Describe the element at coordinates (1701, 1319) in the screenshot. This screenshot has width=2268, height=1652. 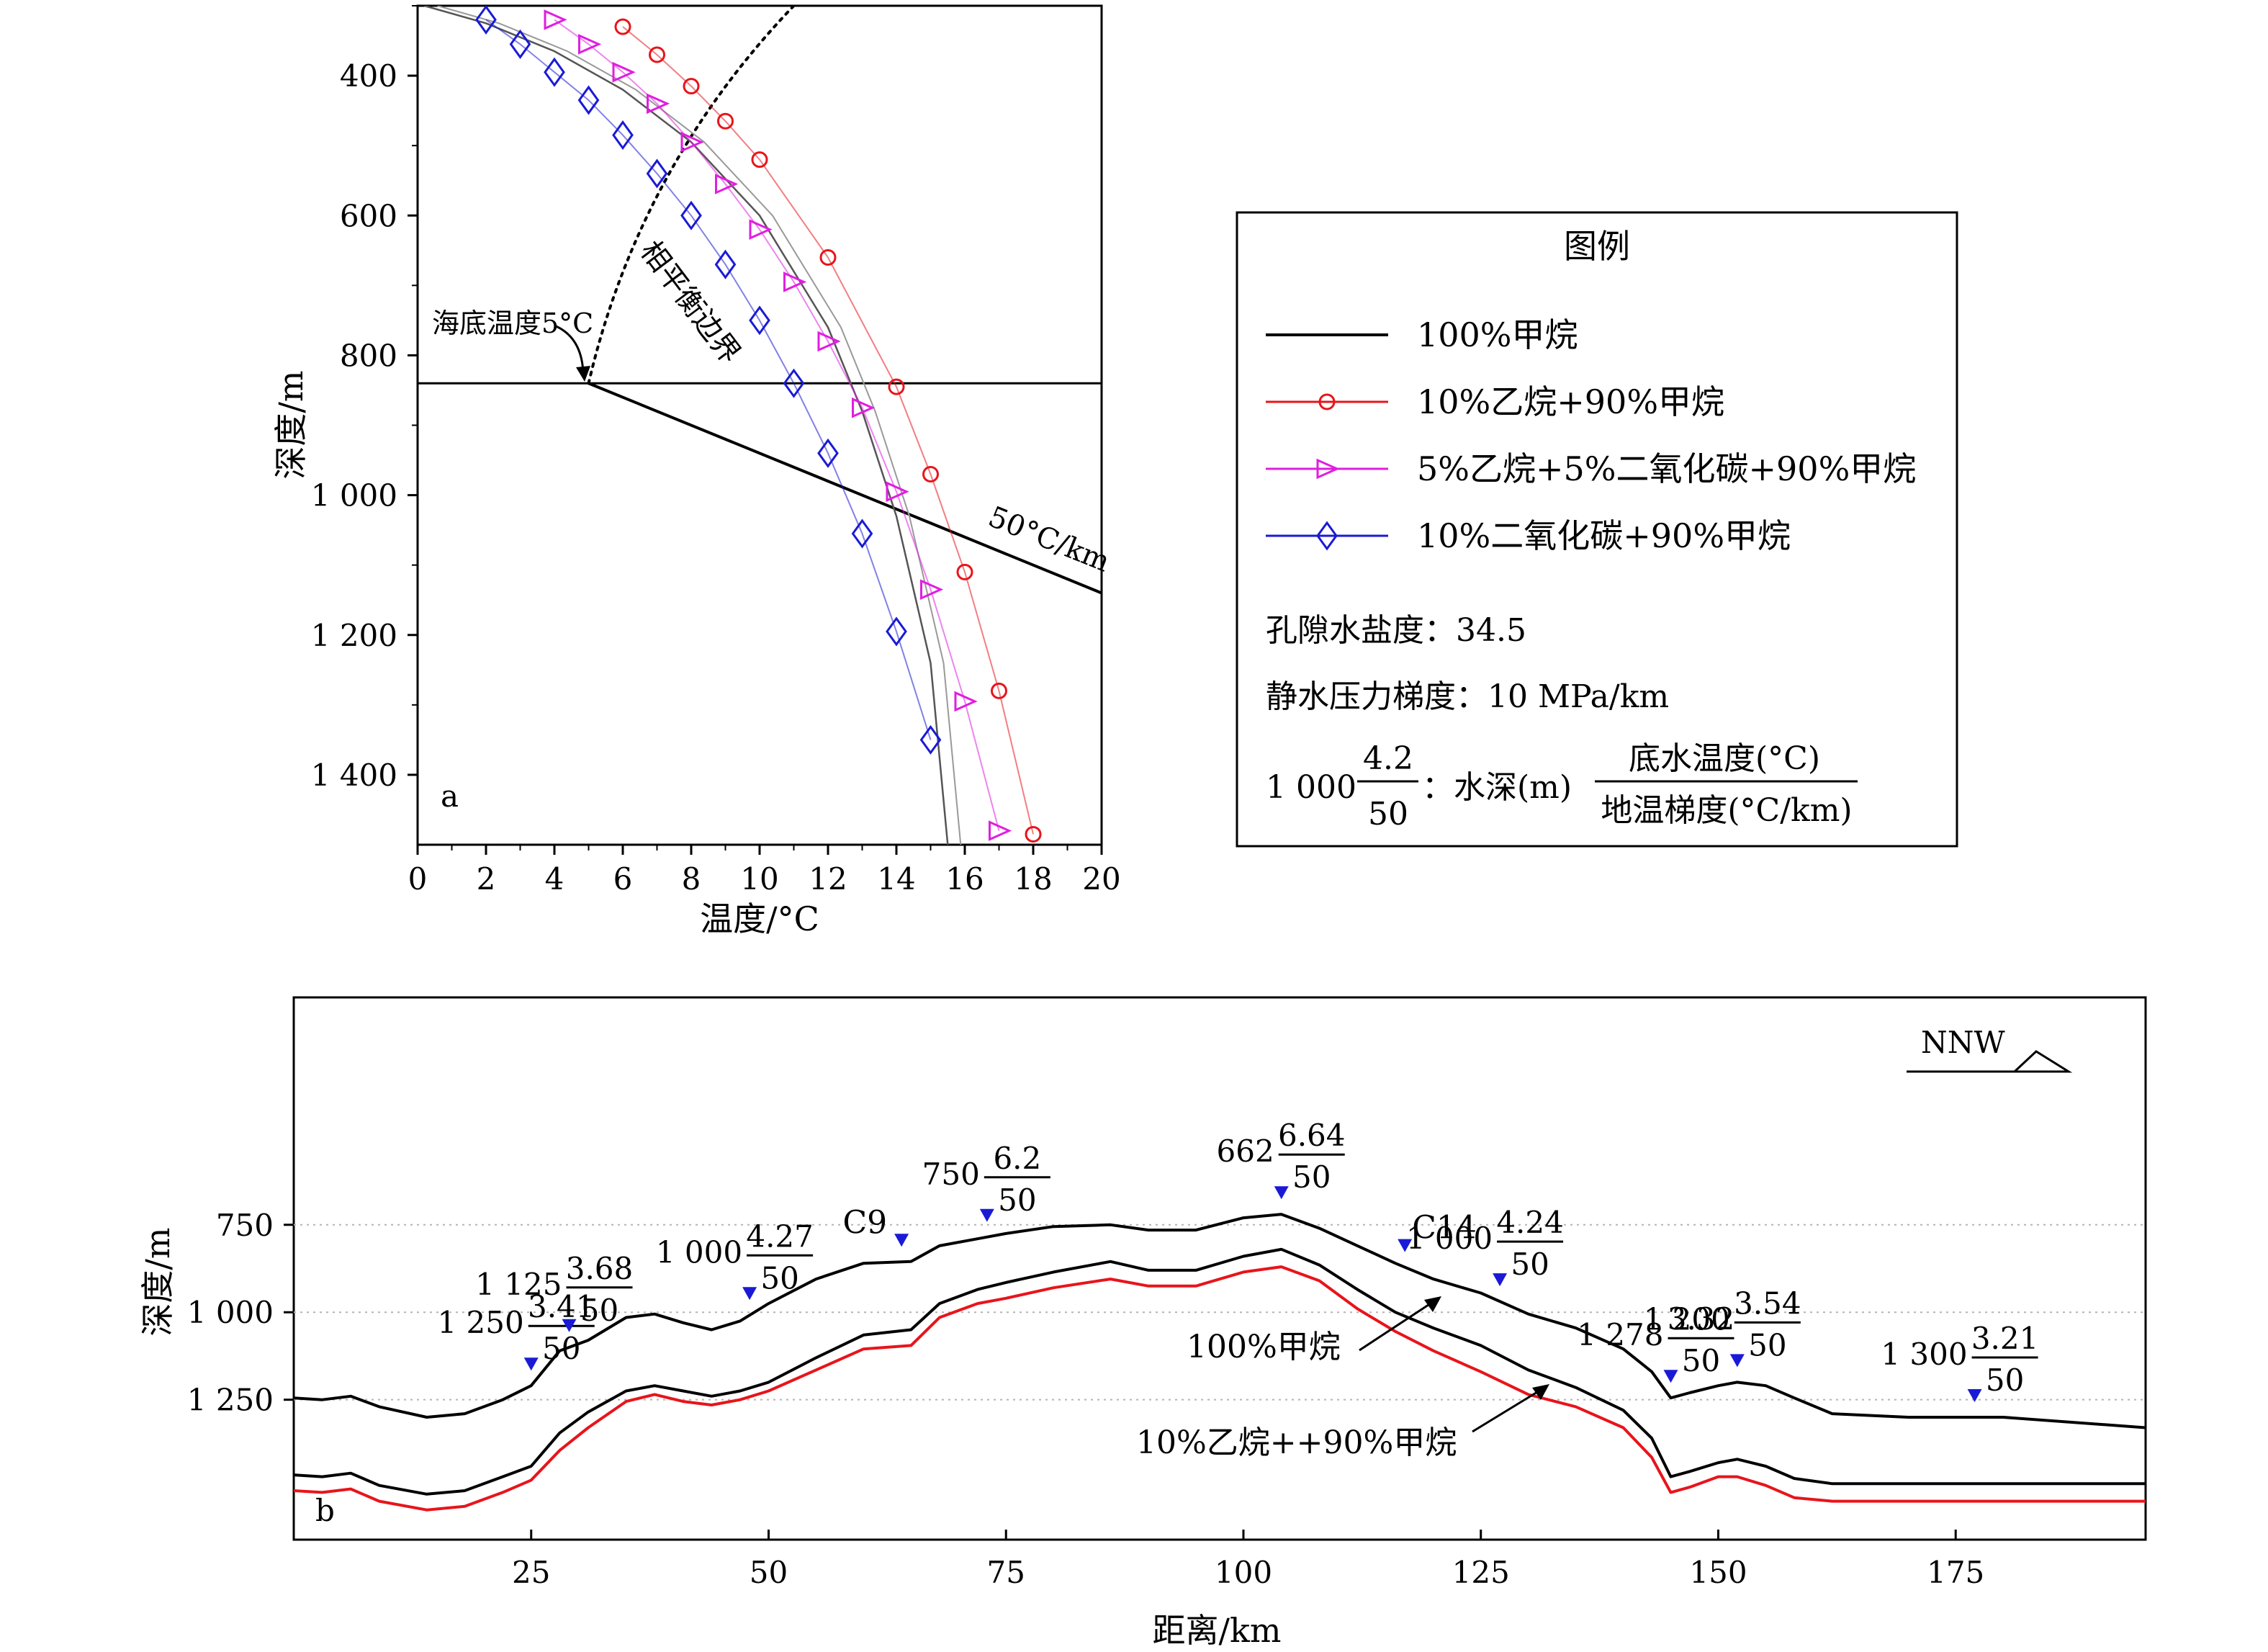
I see `station-bottom-temp-8: 3.32` at that location.